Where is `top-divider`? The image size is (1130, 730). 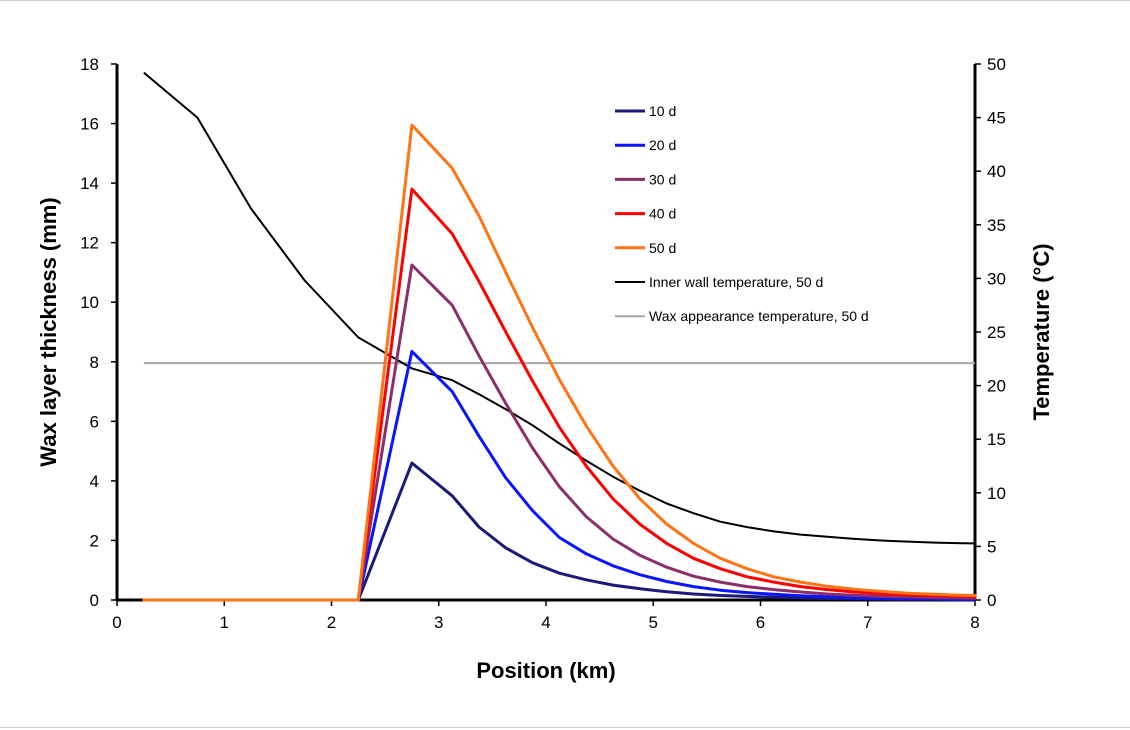
top-divider is located at coordinates (565, 0).